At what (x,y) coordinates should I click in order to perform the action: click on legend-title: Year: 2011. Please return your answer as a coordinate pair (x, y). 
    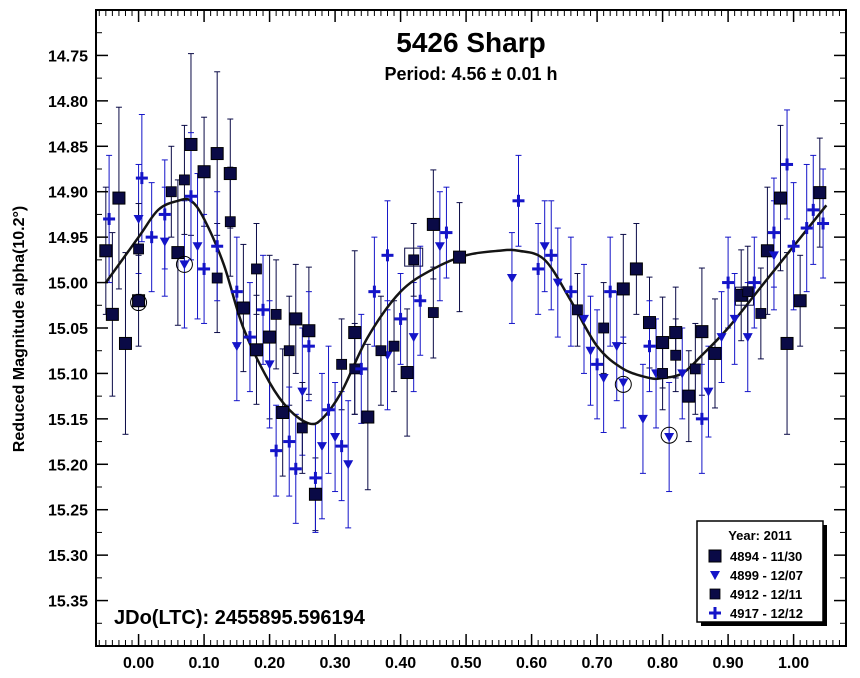
    Looking at the image, I should click on (760, 535).